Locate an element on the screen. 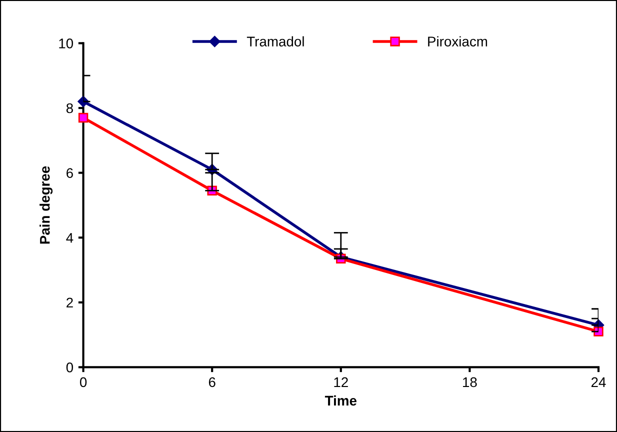  y-tick-label: 2 is located at coordinates (69, 303).